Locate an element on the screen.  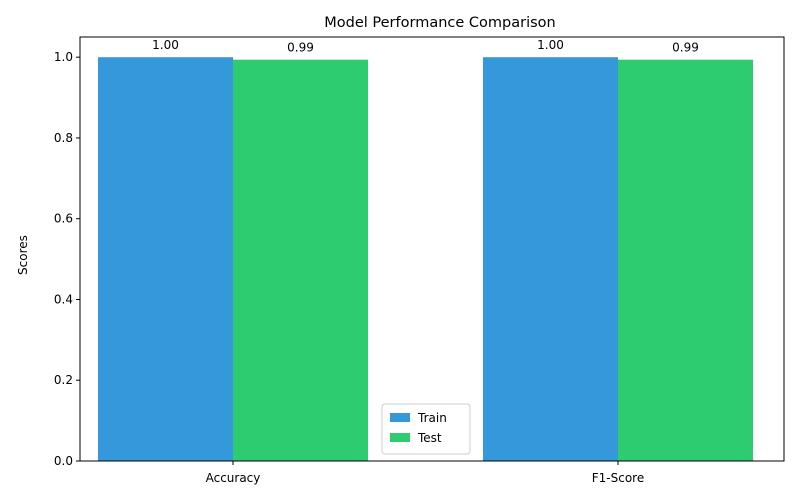
y-tick-label: 0.2 is located at coordinates (63, 380).